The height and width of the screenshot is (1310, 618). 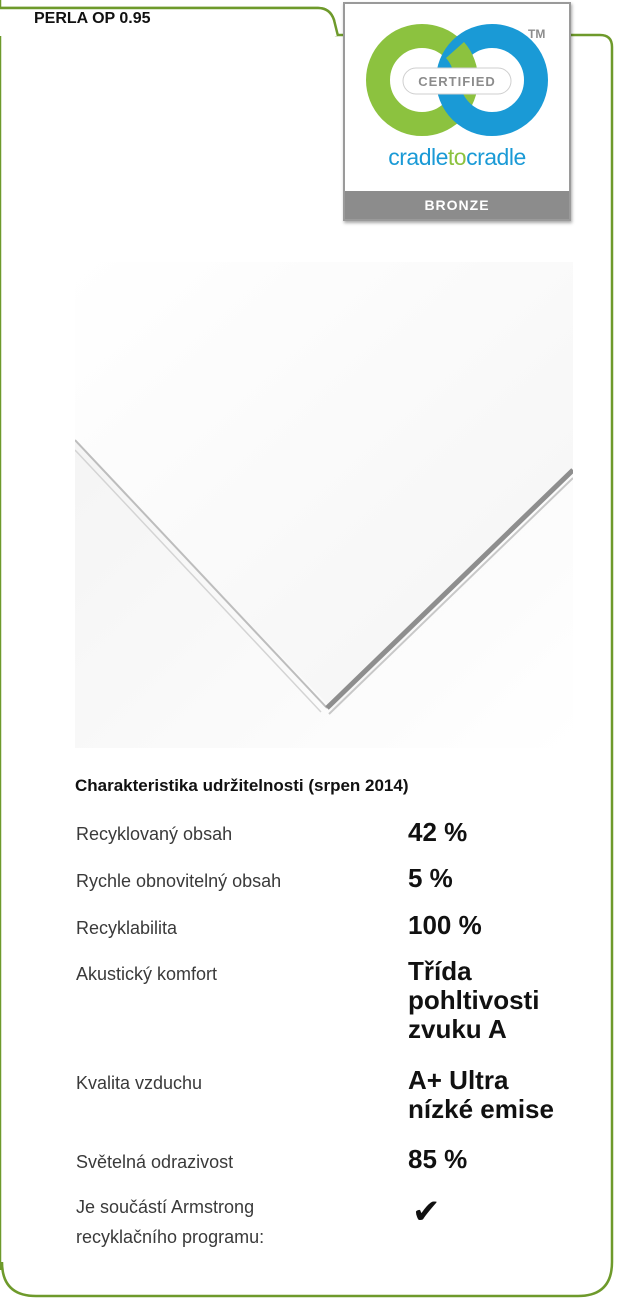 What do you see at coordinates (445, 925) in the screenshot?
I see `property-value-recyclability: 100 %` at bounding box center [445, 925].